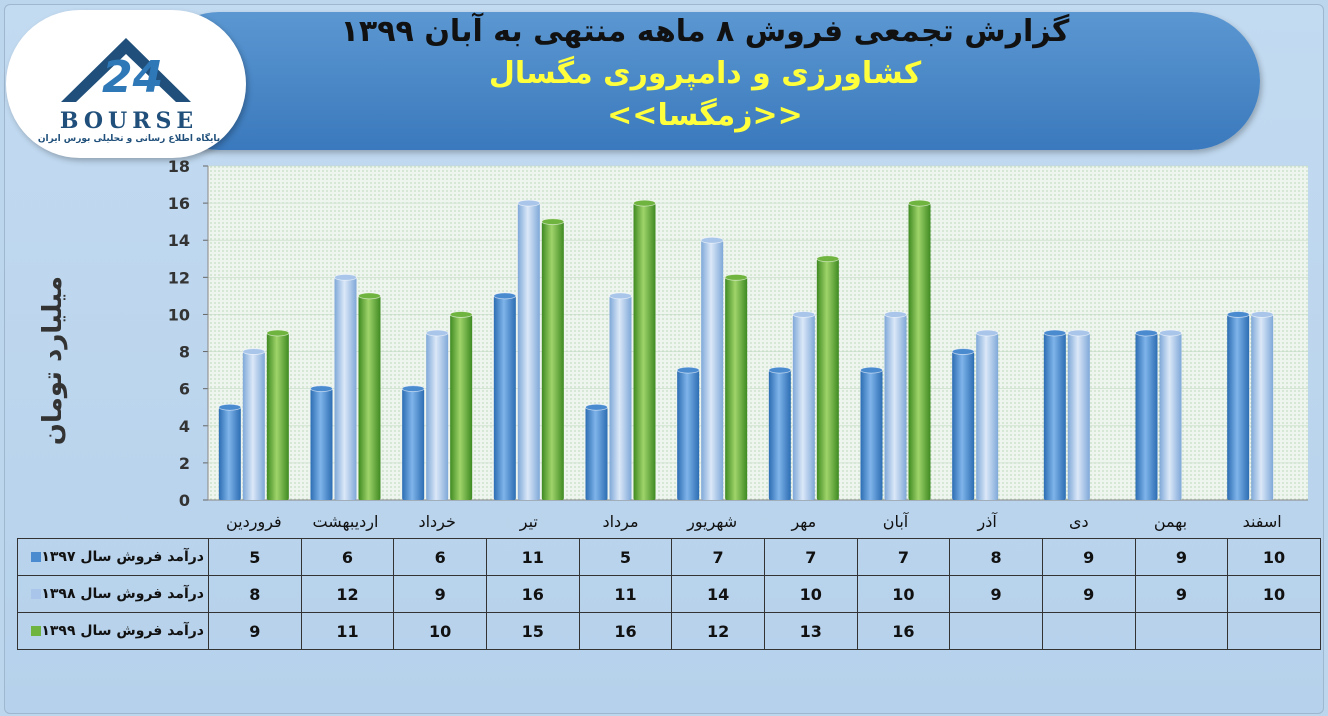  What do you see at coordinates (184, 500) in the screenshot?
I see `y-tick-label: 0` at bounding box center [184, 500].